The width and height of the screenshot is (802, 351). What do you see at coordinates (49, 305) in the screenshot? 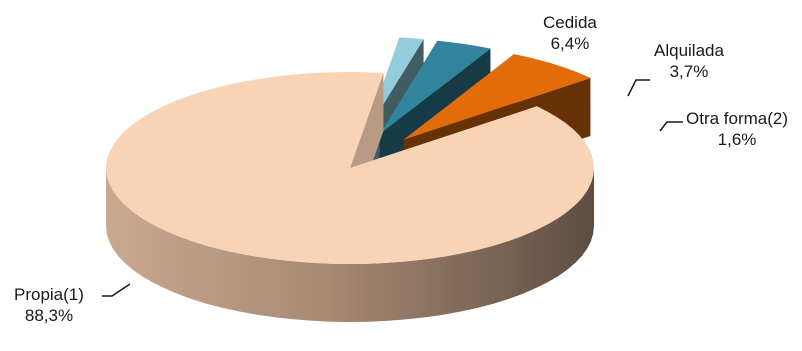
I see `slice-label-propia: Propia(1) 88,3%` at bounding box center [49, 305].